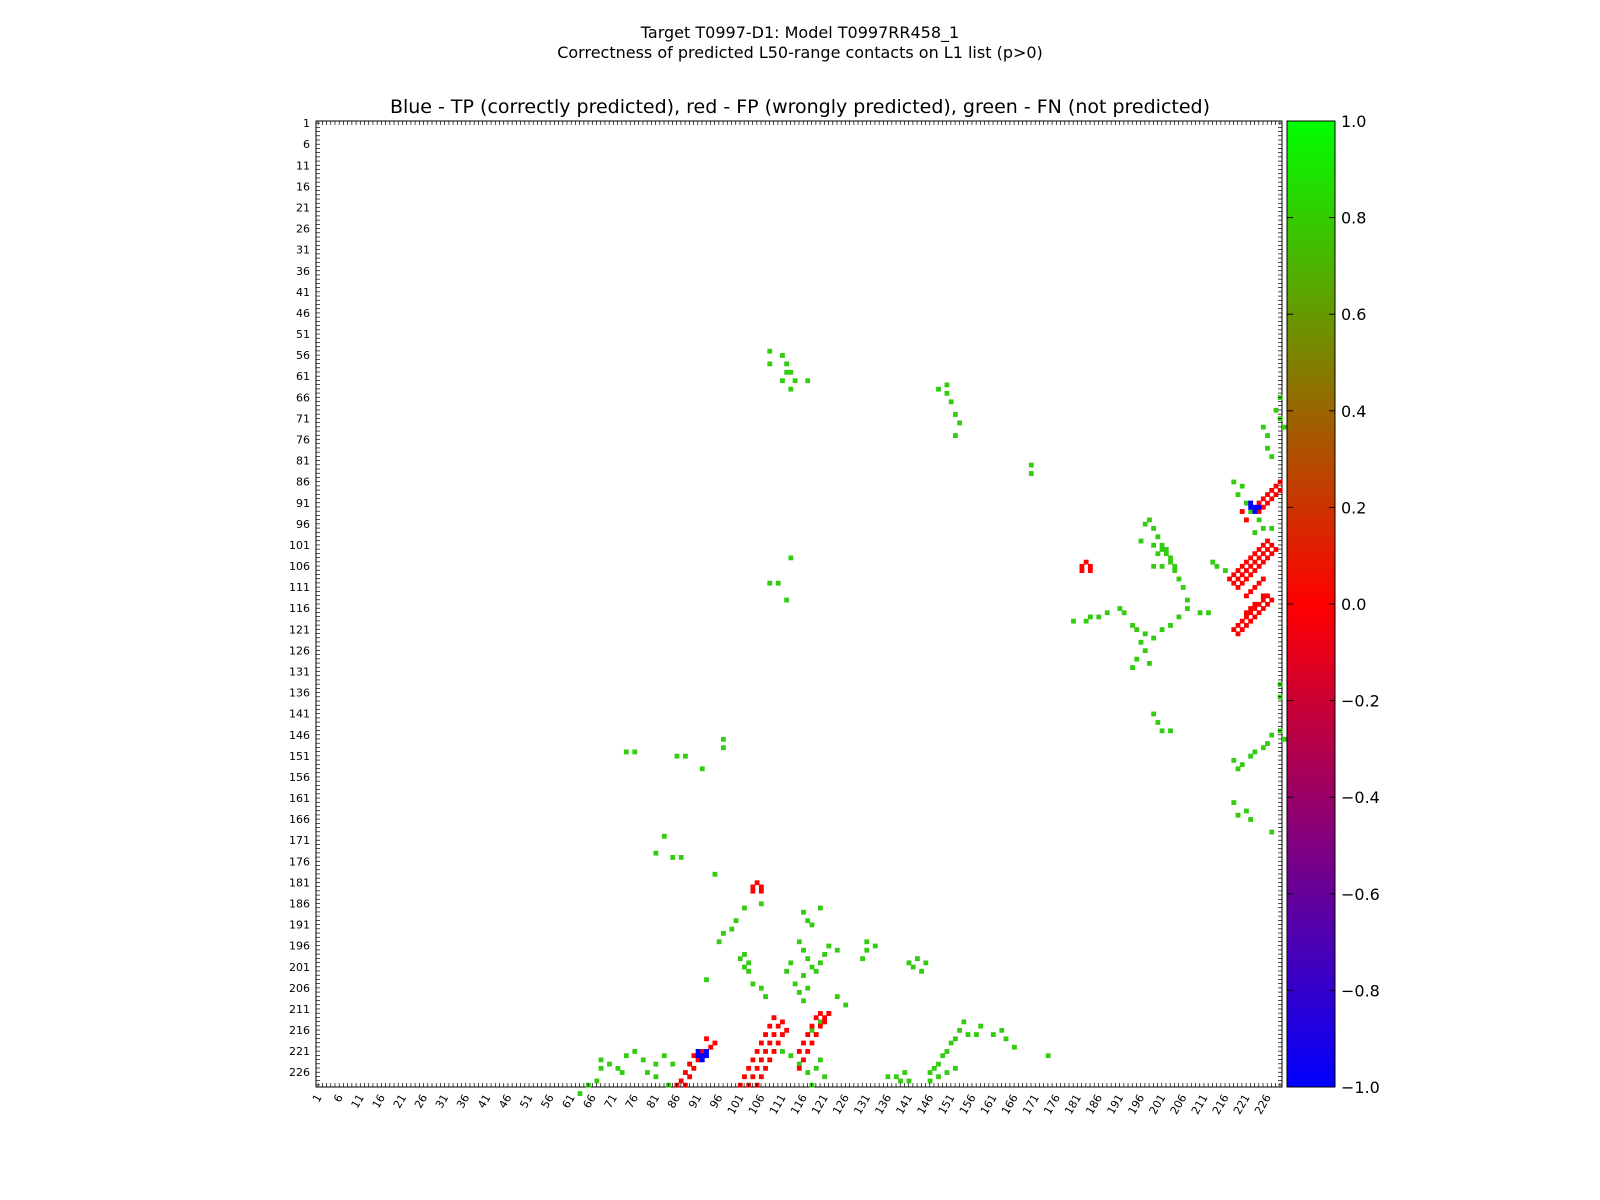  What do you see at coordinates (1073, 1104) in the screenshot?
I see `x-tick-label: 181` at bounding box center [1073, 1104].